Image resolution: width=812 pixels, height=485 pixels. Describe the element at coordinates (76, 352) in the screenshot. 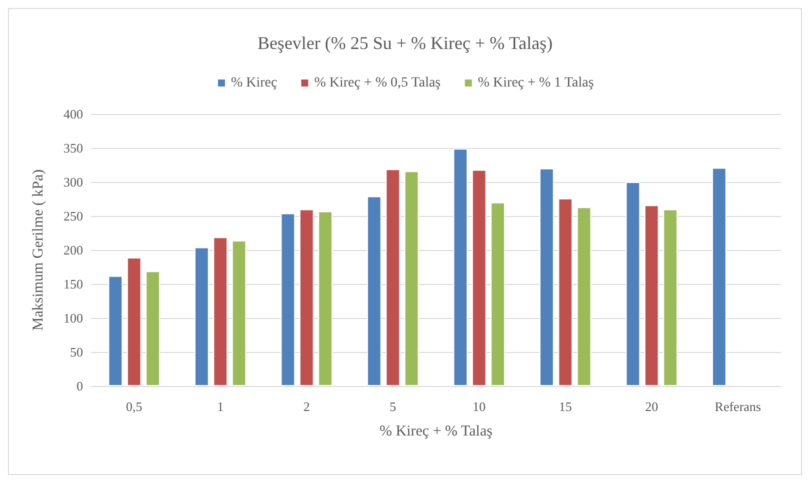

I see `y-tick-label: 50` at that location.